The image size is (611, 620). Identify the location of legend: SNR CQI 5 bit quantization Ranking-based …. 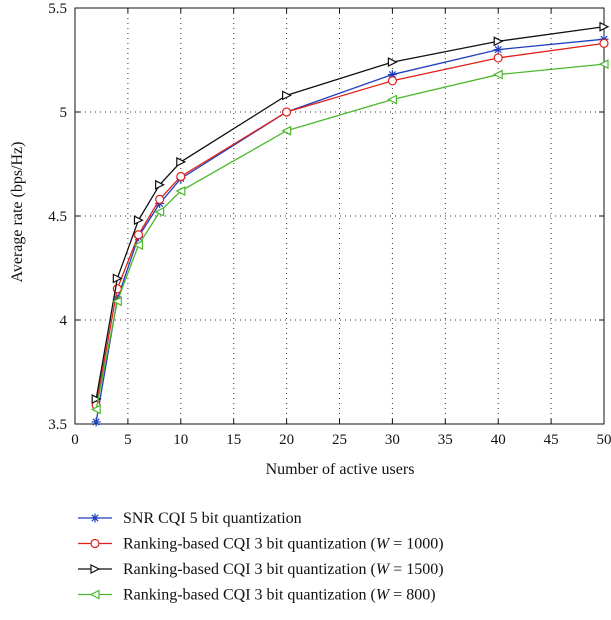
(261, 557).